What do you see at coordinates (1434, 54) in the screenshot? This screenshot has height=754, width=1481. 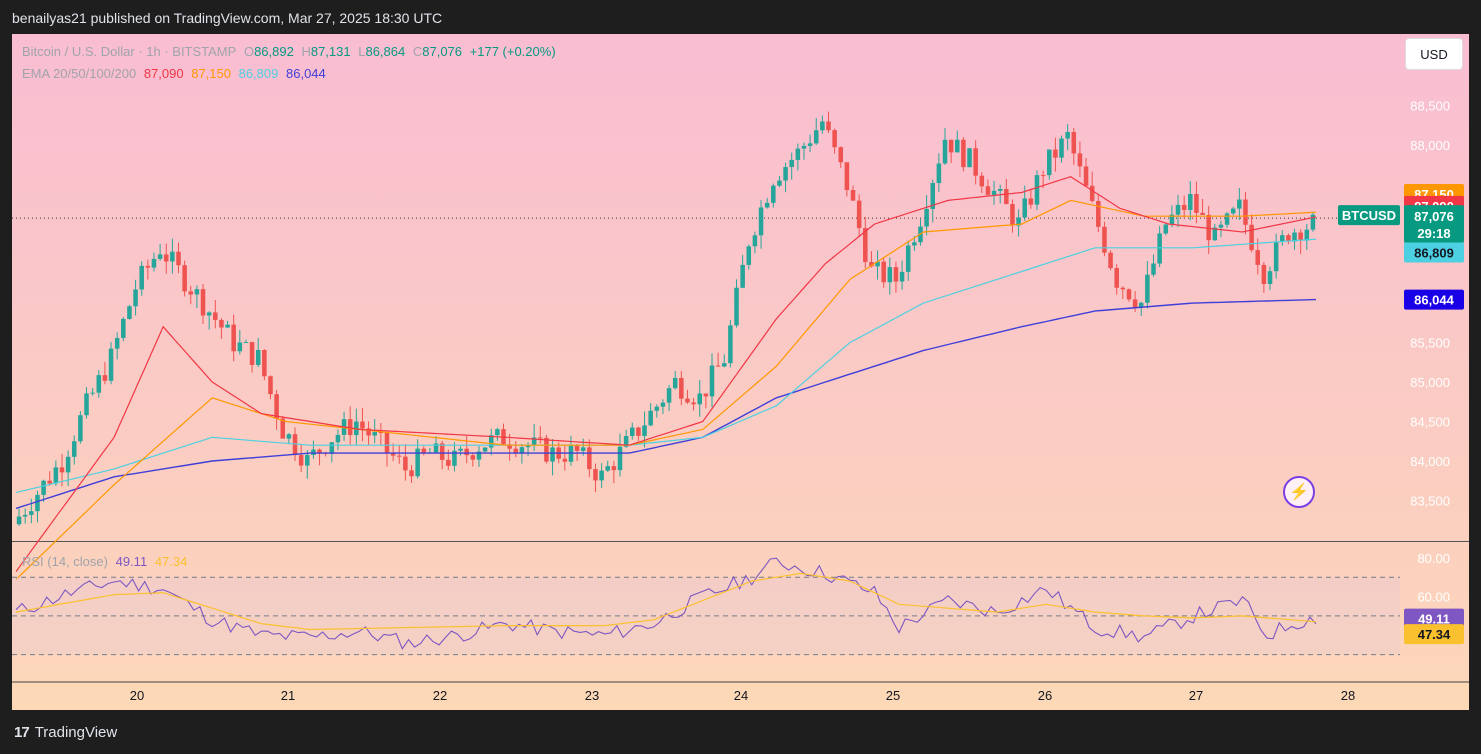 I see `currency-button: USD` at bounding box center [1434, 54].